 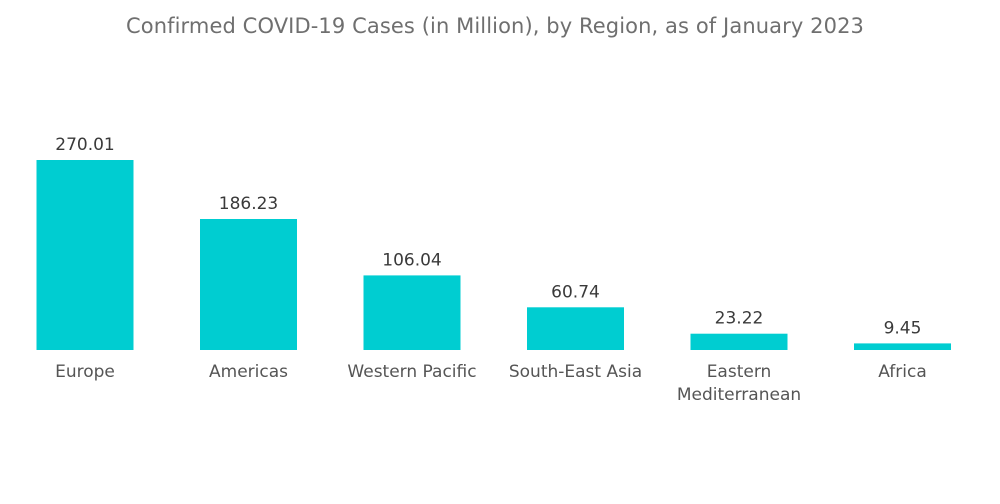 What do you see at coordinates (248, 204) in the screenshot?
I see `value-label: 186.23` at bounding box center [248, 204].